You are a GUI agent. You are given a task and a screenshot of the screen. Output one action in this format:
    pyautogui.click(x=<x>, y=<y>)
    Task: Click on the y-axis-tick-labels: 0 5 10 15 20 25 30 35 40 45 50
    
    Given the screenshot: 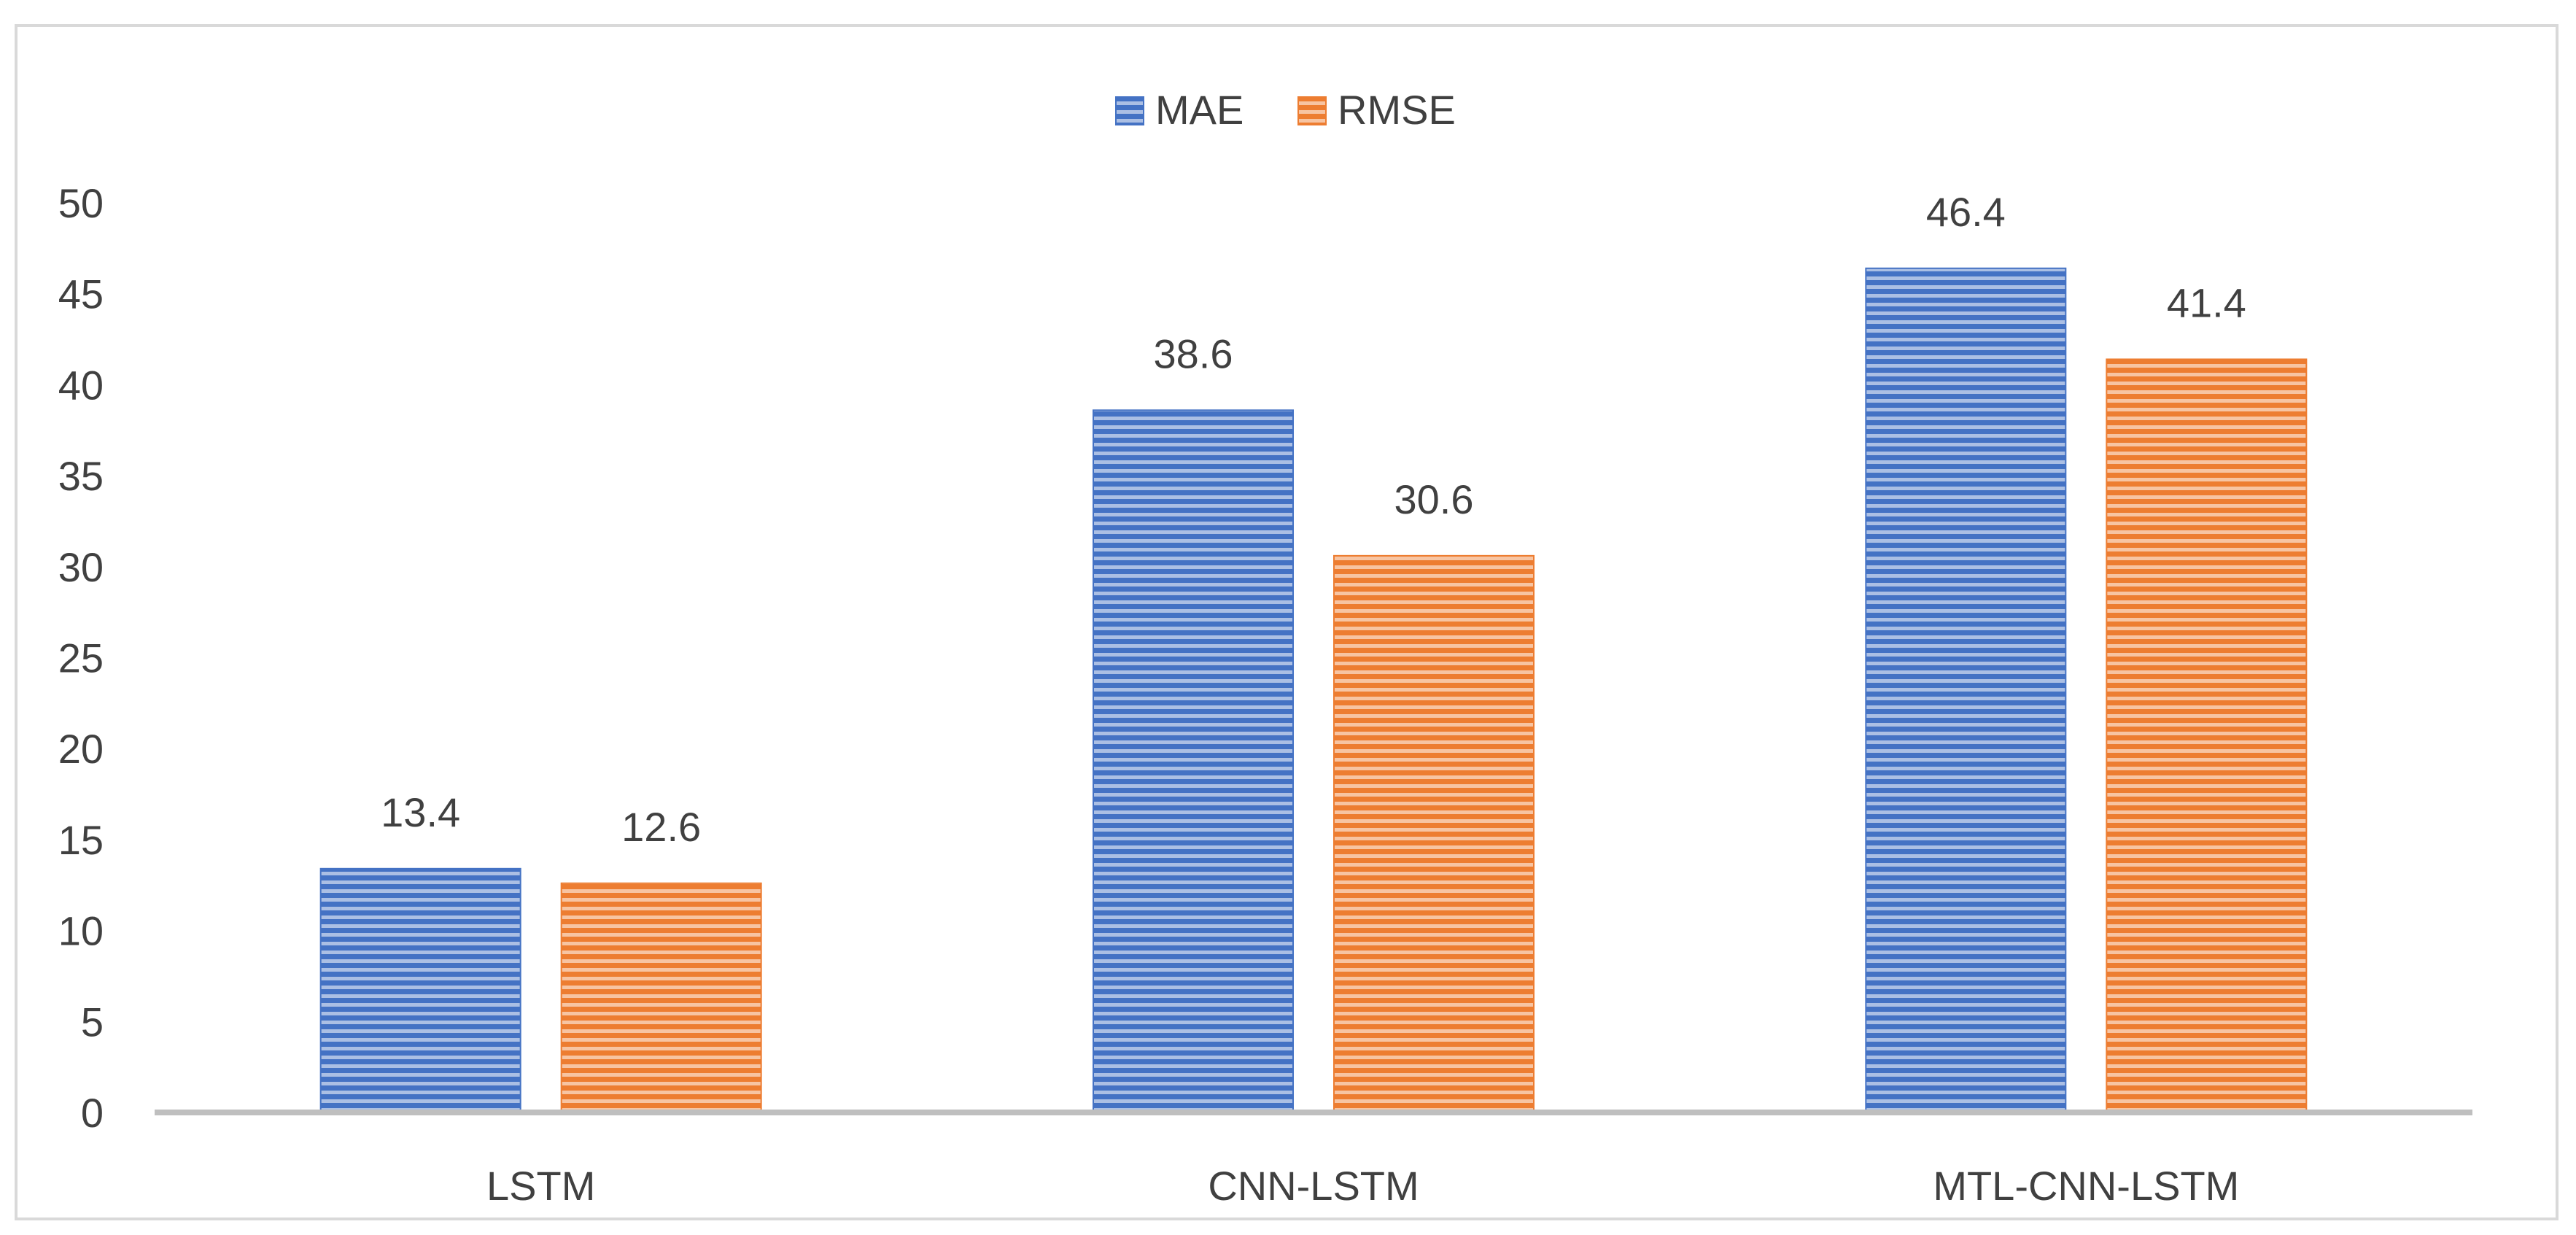 What is the action you would take?
    pyautogui.click(x=81, y=658)
    